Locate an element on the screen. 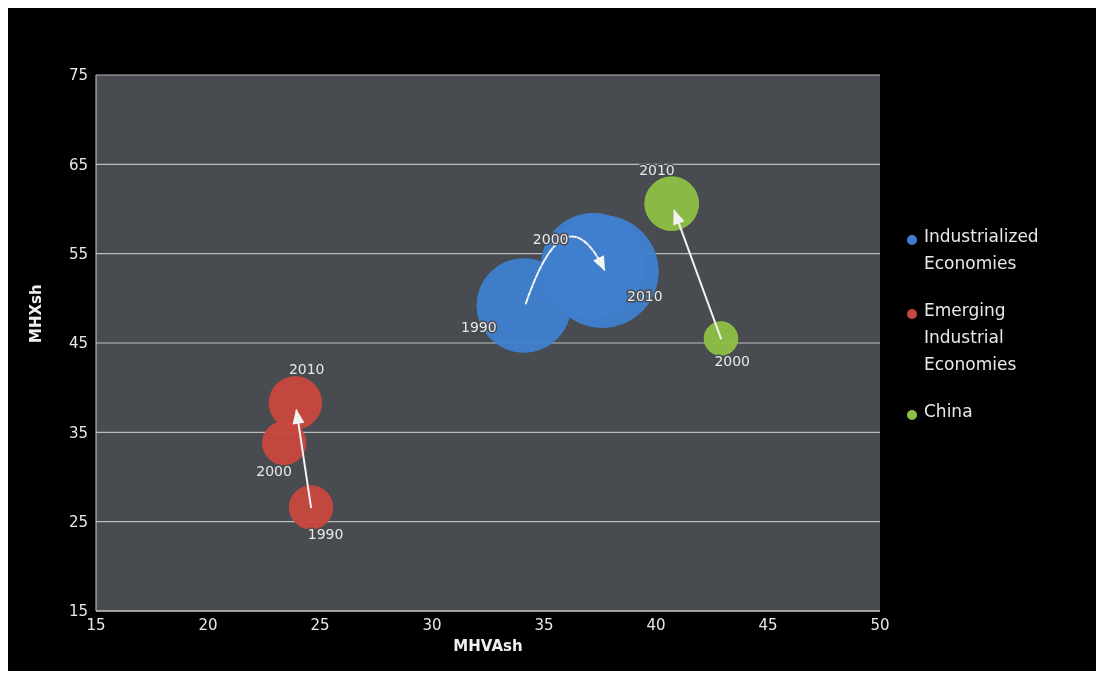  y-tick-label: 25 is located at coordinates (78, 521).